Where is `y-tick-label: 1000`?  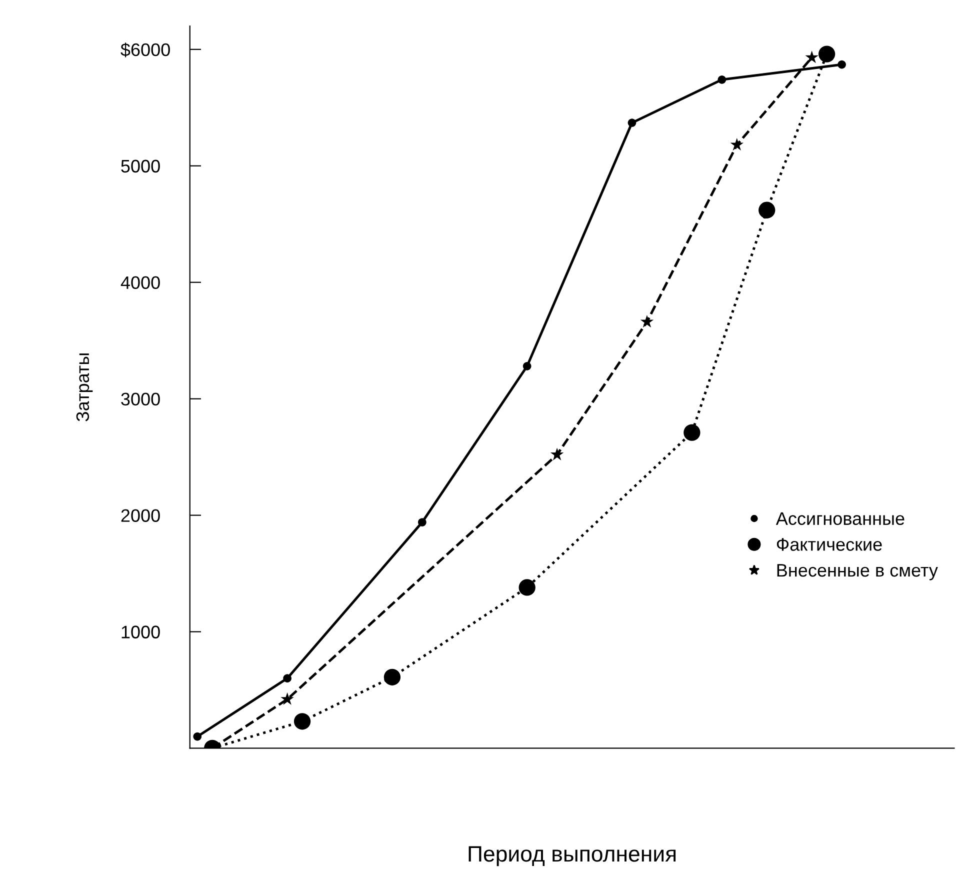 y-tick-label: 1000 is located at coordinates (141, 632).